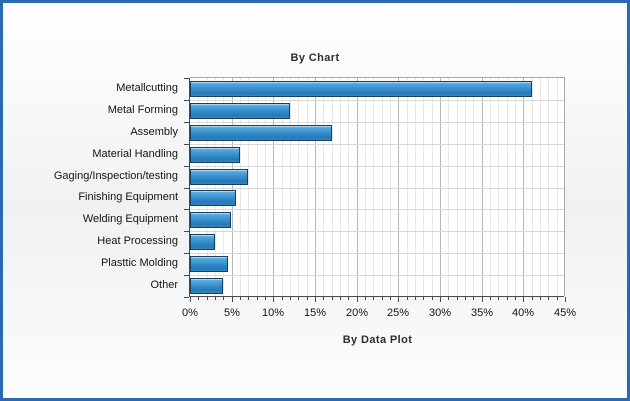 This screenshot has height=401, width=630. What do you see at coordinates (357, 313) in the screenshot?
I see `x-tick-label: 20%` at bounding box center [357, 313].